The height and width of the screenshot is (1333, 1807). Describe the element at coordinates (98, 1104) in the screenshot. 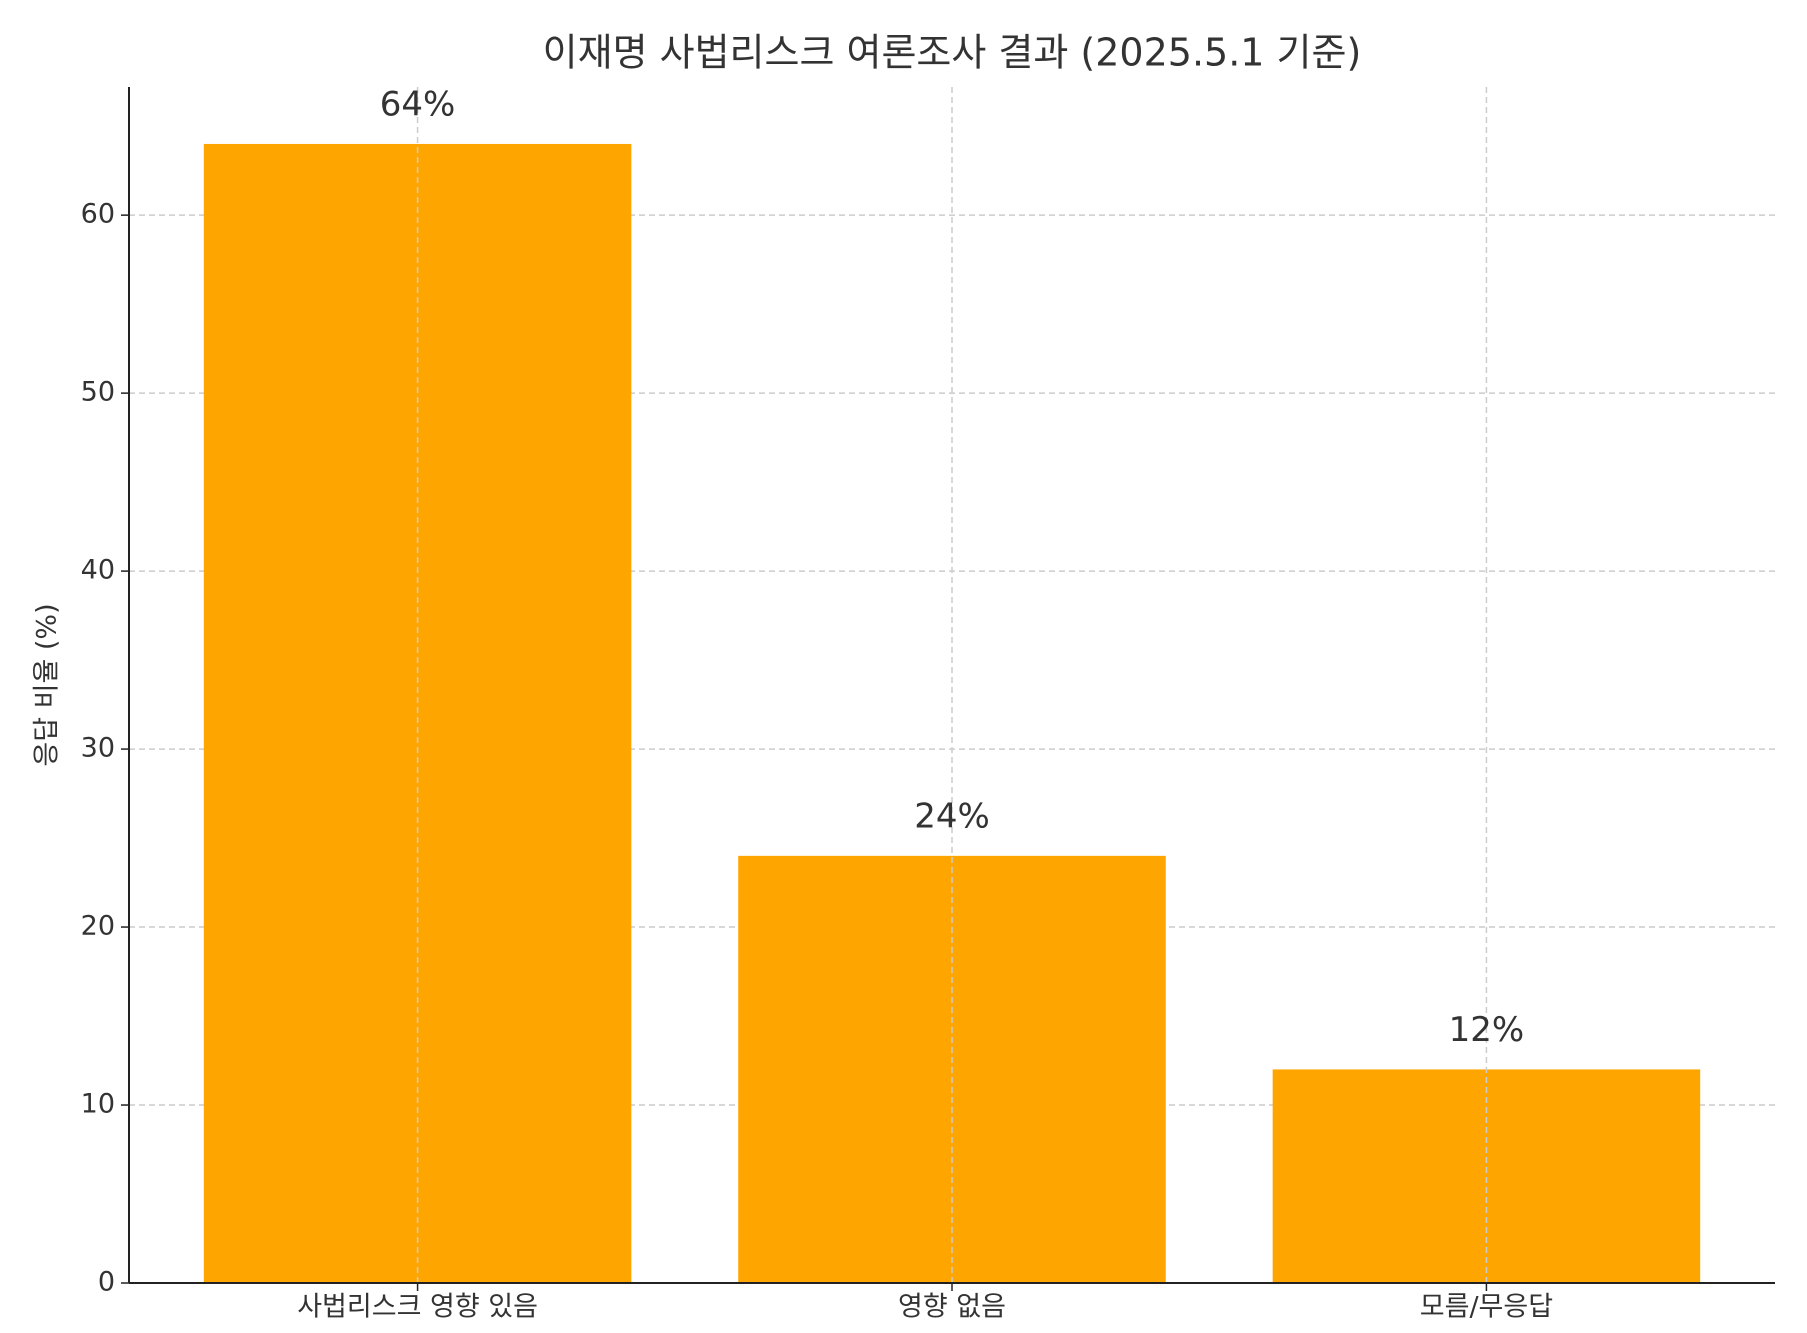

I see `y-tick-label: 10` at that location.